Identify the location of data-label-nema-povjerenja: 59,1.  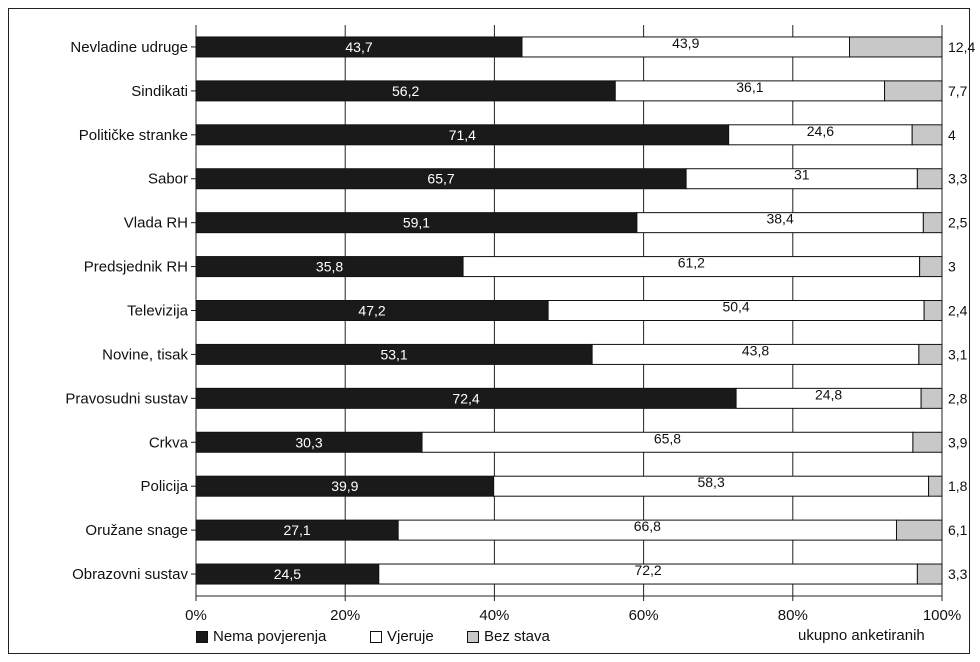
(416, 223).